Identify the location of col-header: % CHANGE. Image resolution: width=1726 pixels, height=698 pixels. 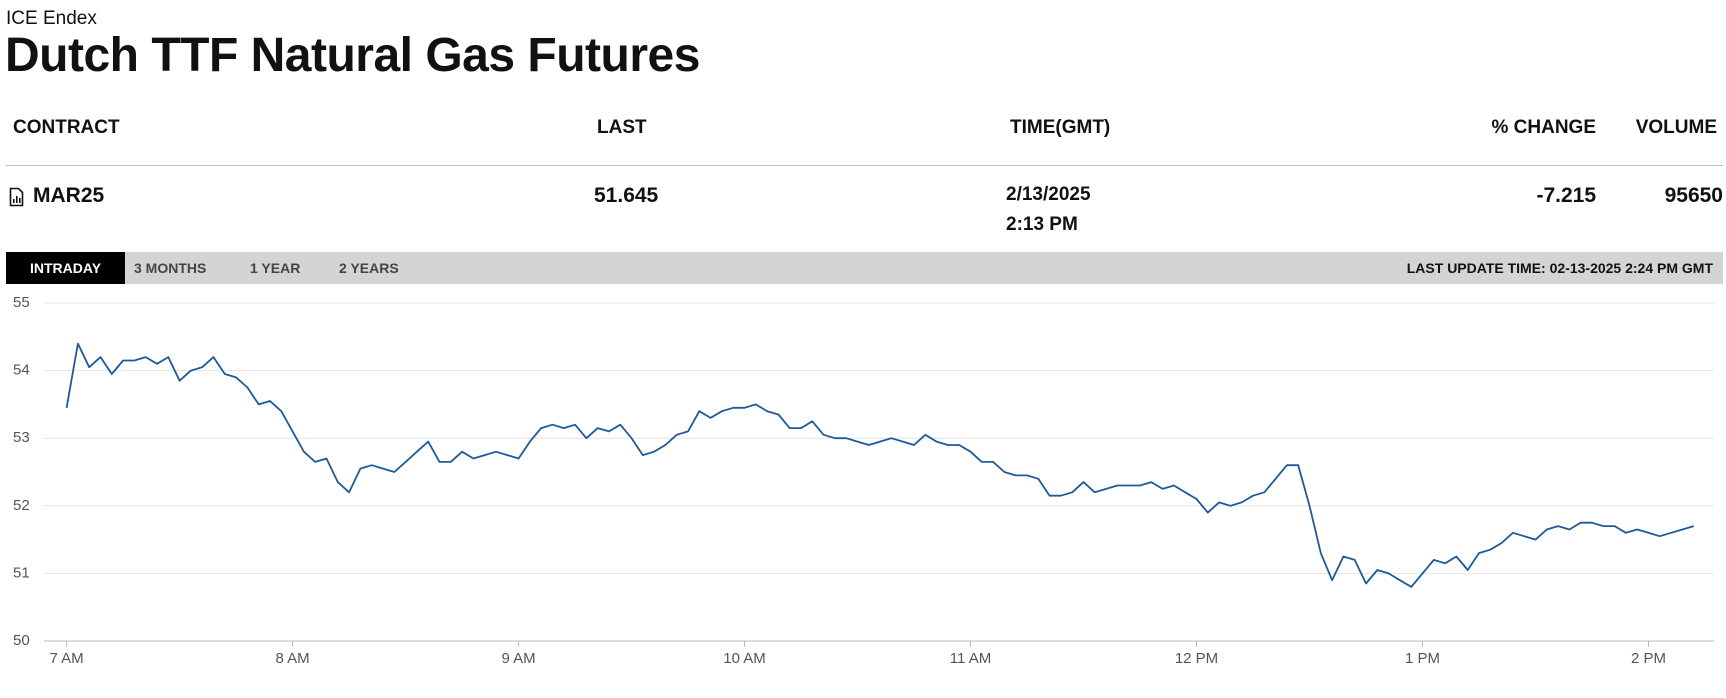
(1543, 127).